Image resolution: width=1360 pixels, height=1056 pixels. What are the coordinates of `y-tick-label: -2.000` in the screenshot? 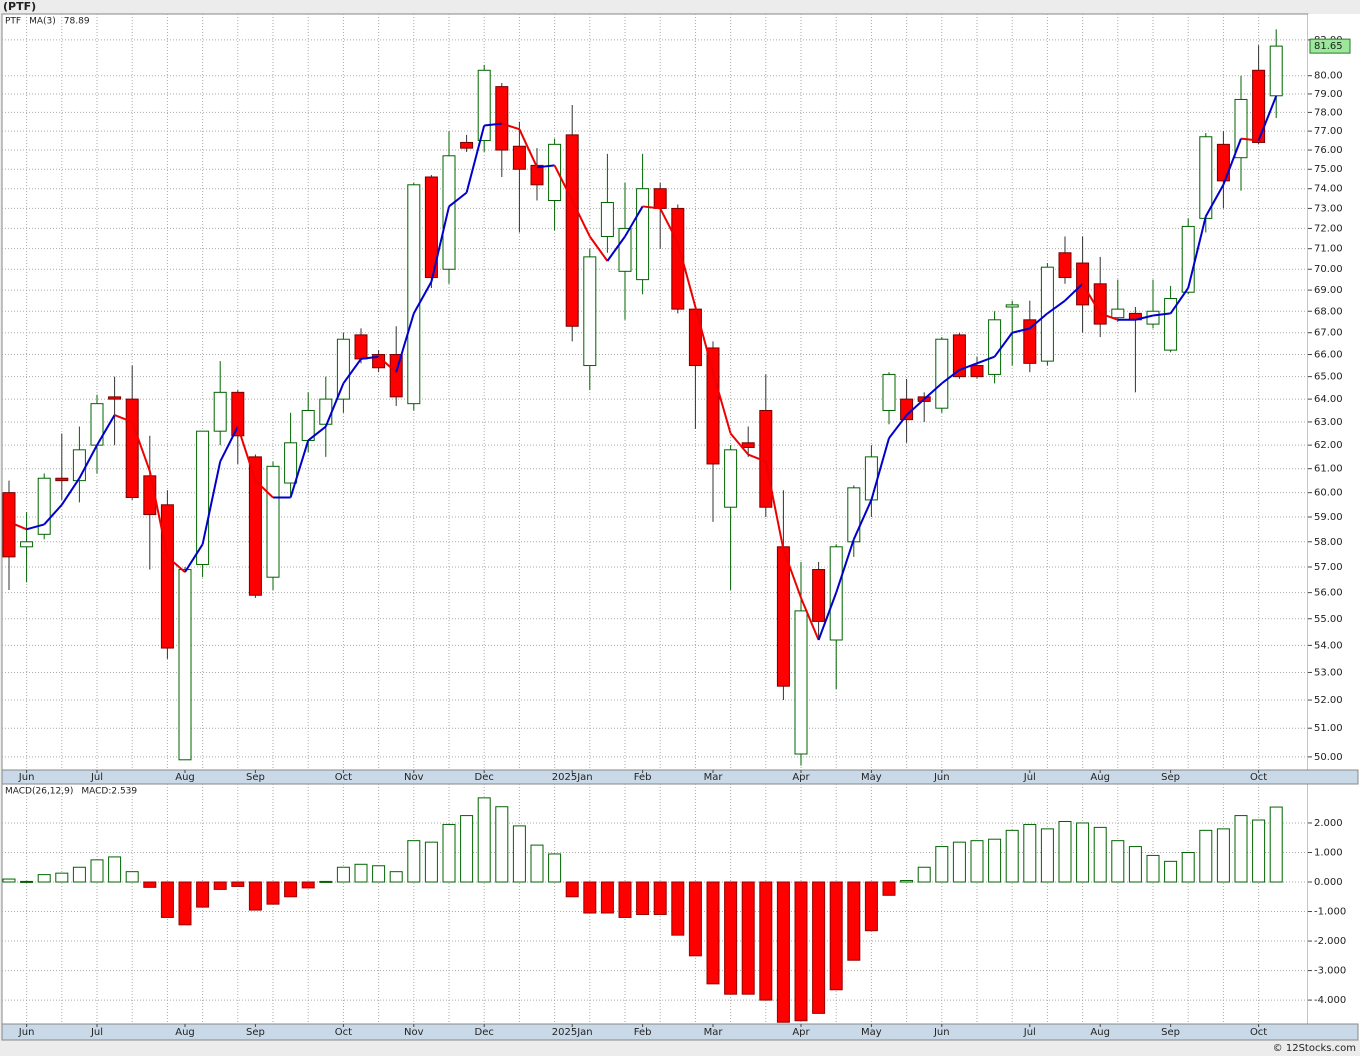 It's located at (1330, 941).